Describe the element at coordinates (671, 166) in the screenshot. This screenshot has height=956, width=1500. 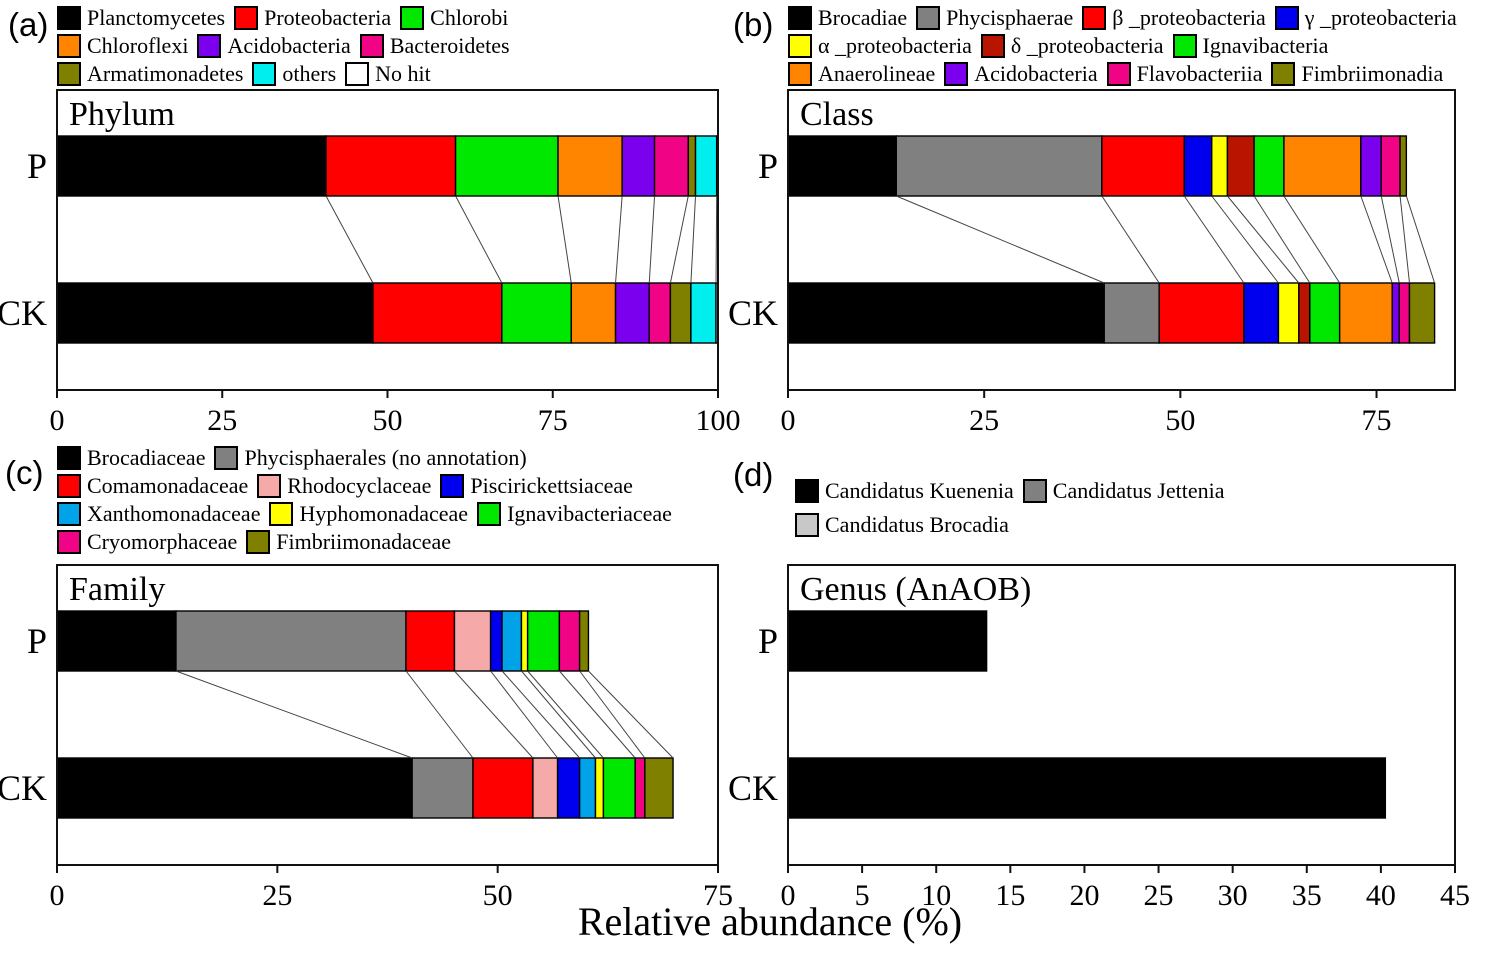
I see `panel-a-bar-p-bacteroidetes` at that location.